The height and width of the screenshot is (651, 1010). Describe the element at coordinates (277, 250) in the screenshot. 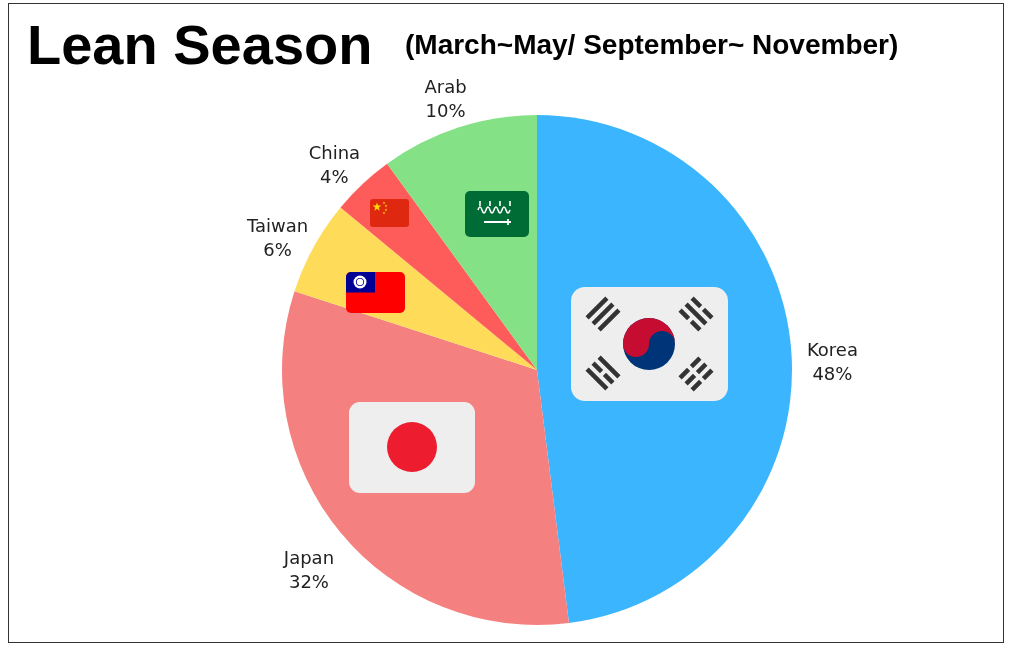

I see `data-label: 6%` at that location.